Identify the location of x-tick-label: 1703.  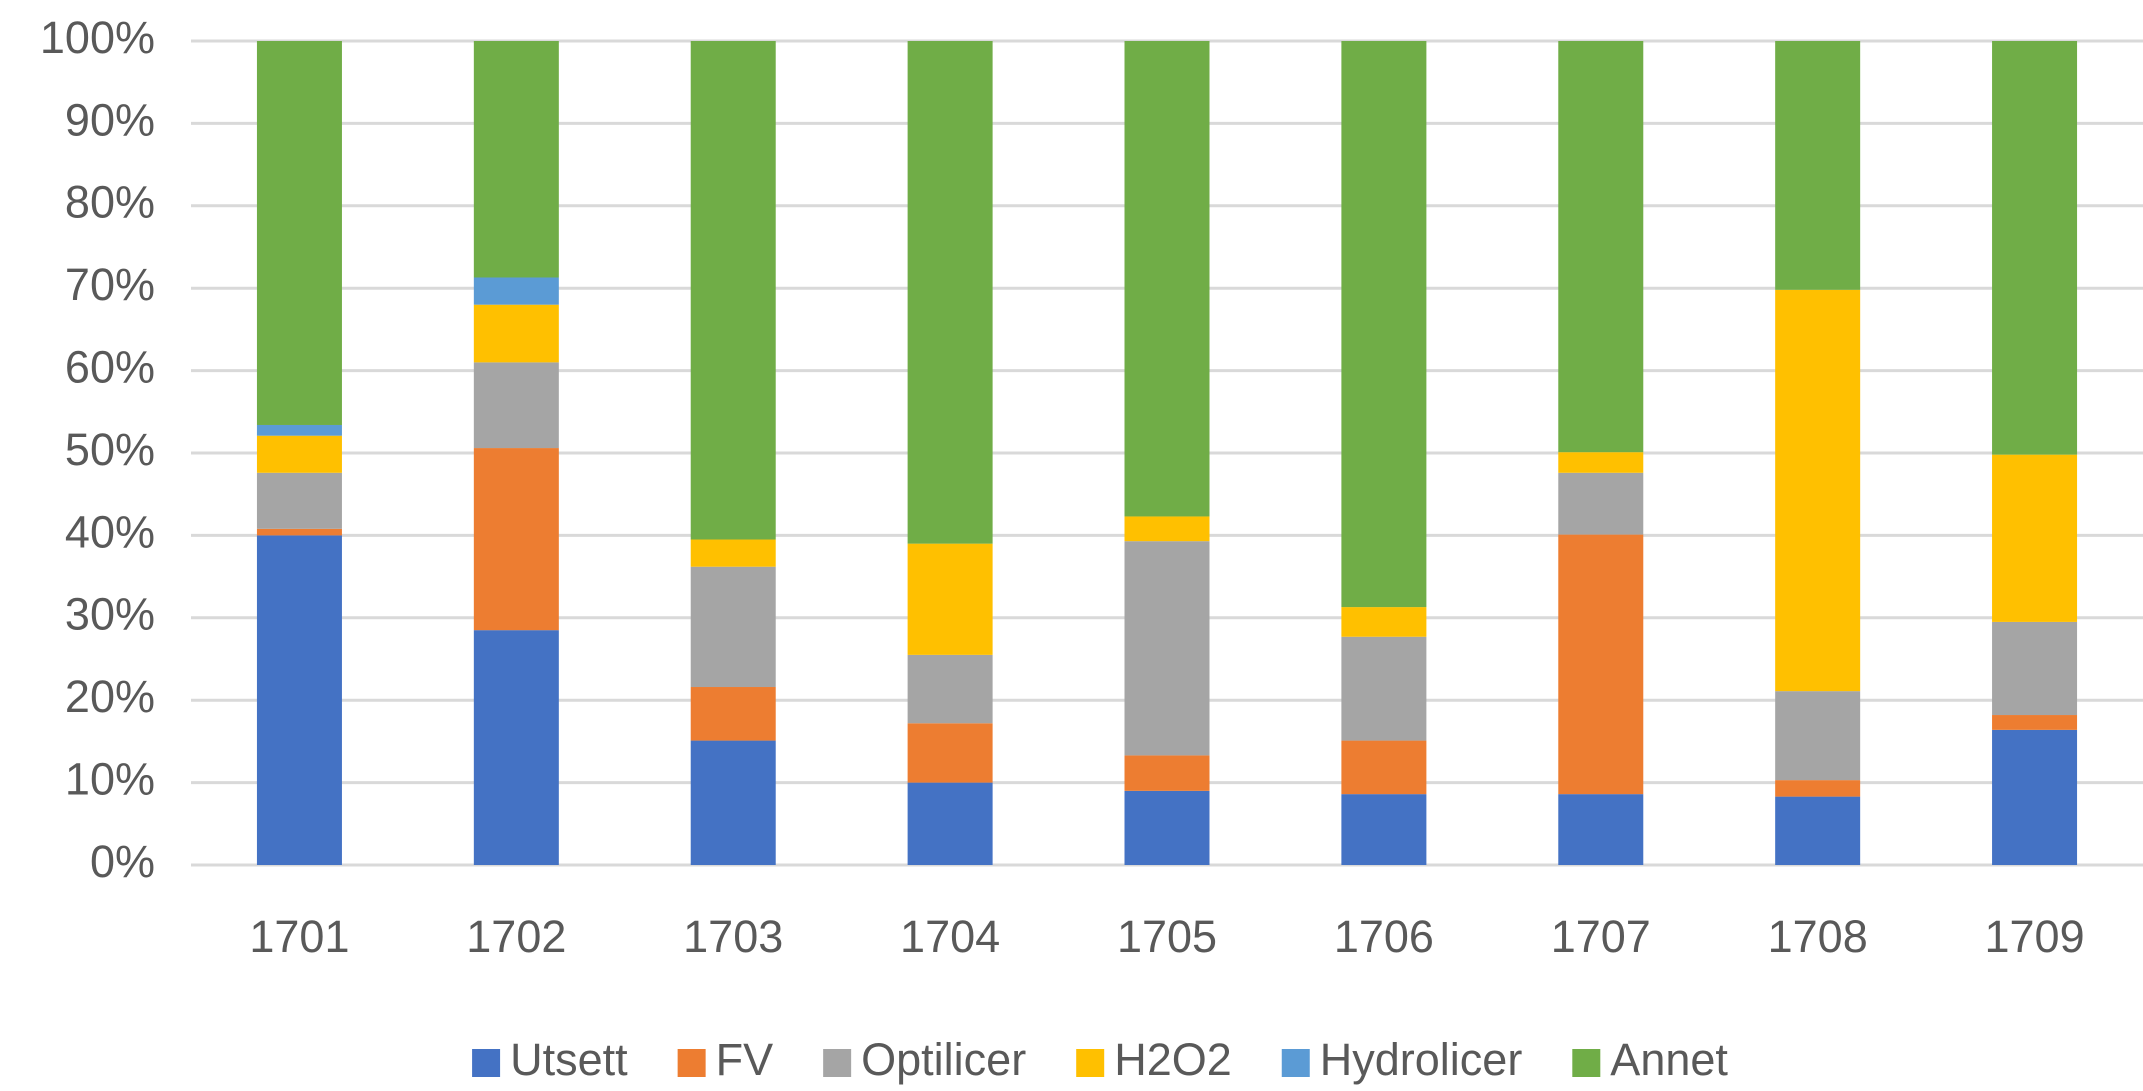
(733, 936).